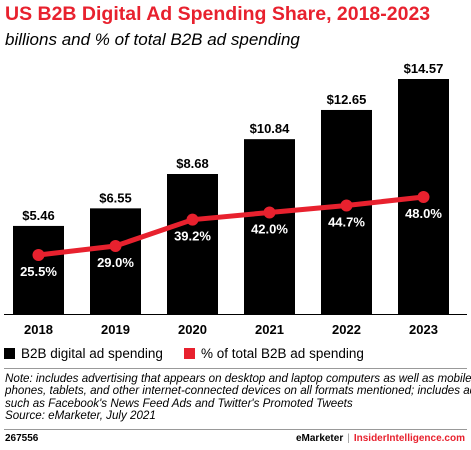 The image size is (471, 450). Describe the element at coordinates (282, 353) in the screenshot. I see `legend-label-line: % of total B2B ad spending` at that location.